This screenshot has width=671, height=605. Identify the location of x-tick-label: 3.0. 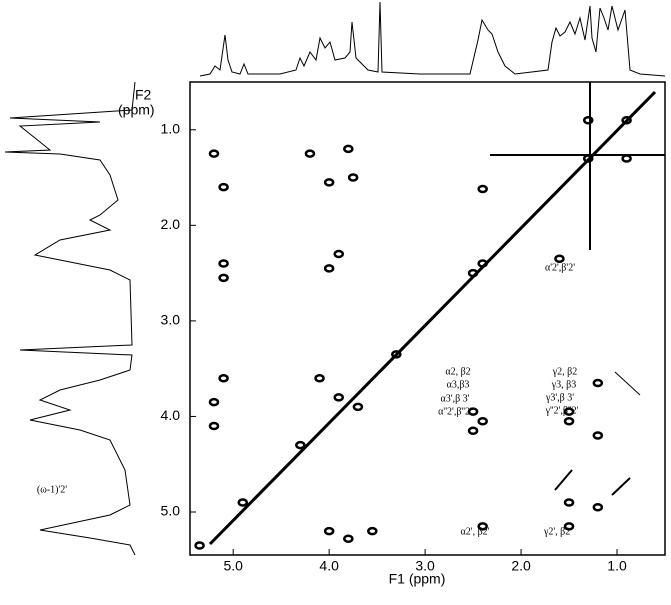
(425, 566).